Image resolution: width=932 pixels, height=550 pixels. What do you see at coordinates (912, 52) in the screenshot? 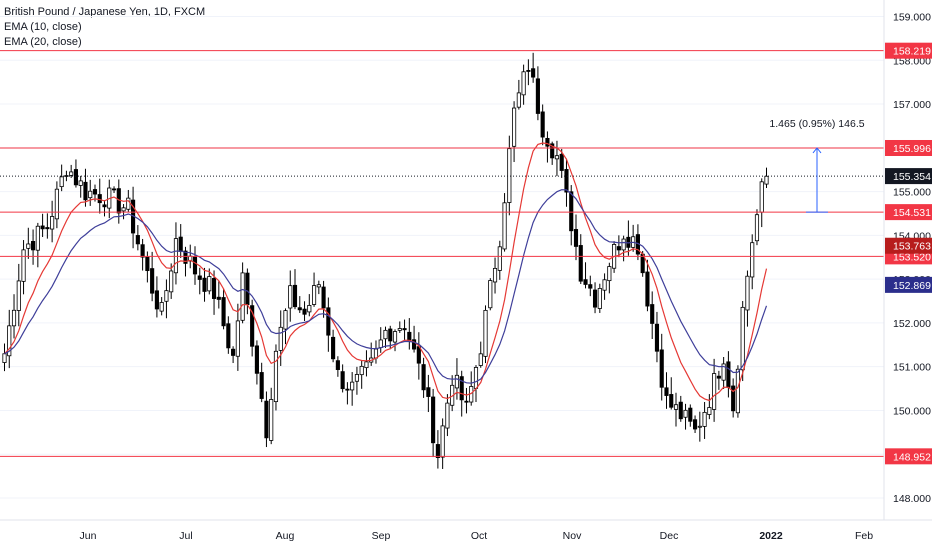
I see `level-price-label: 158.219` at bounding box center [912, 52].